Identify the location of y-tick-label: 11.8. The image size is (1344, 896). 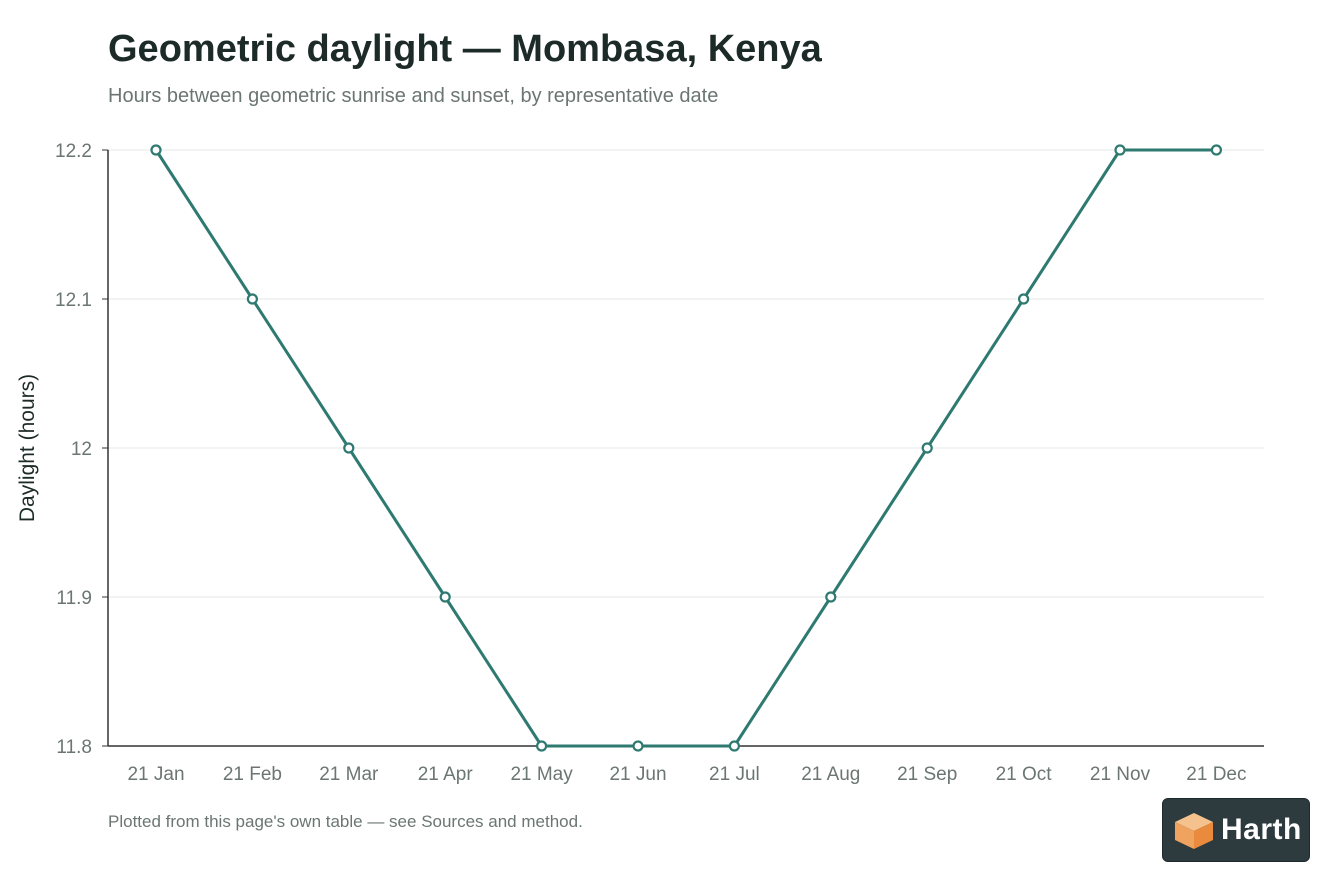
(74, 747).